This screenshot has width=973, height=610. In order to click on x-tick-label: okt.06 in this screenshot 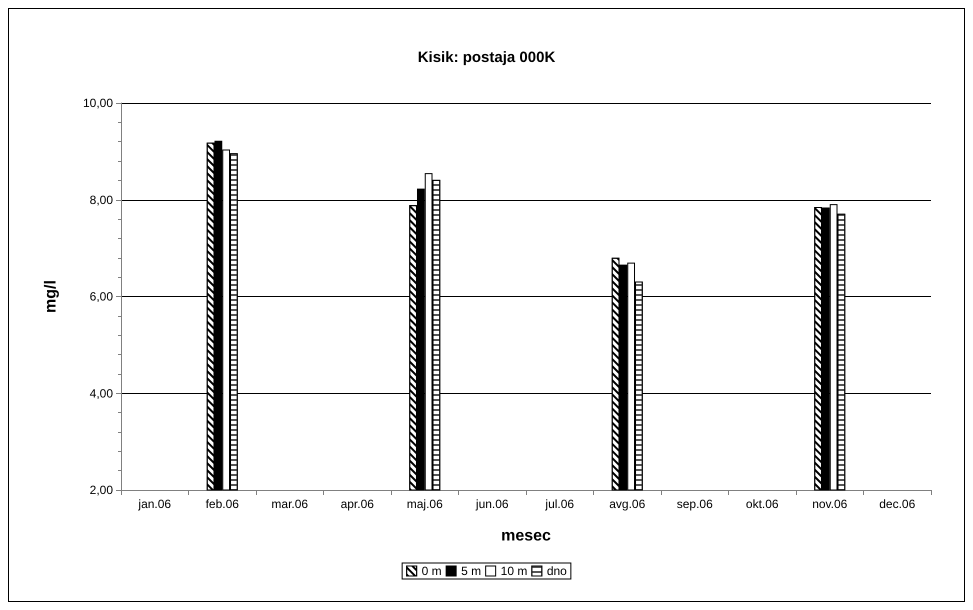, I will do `click(762, 504)`.